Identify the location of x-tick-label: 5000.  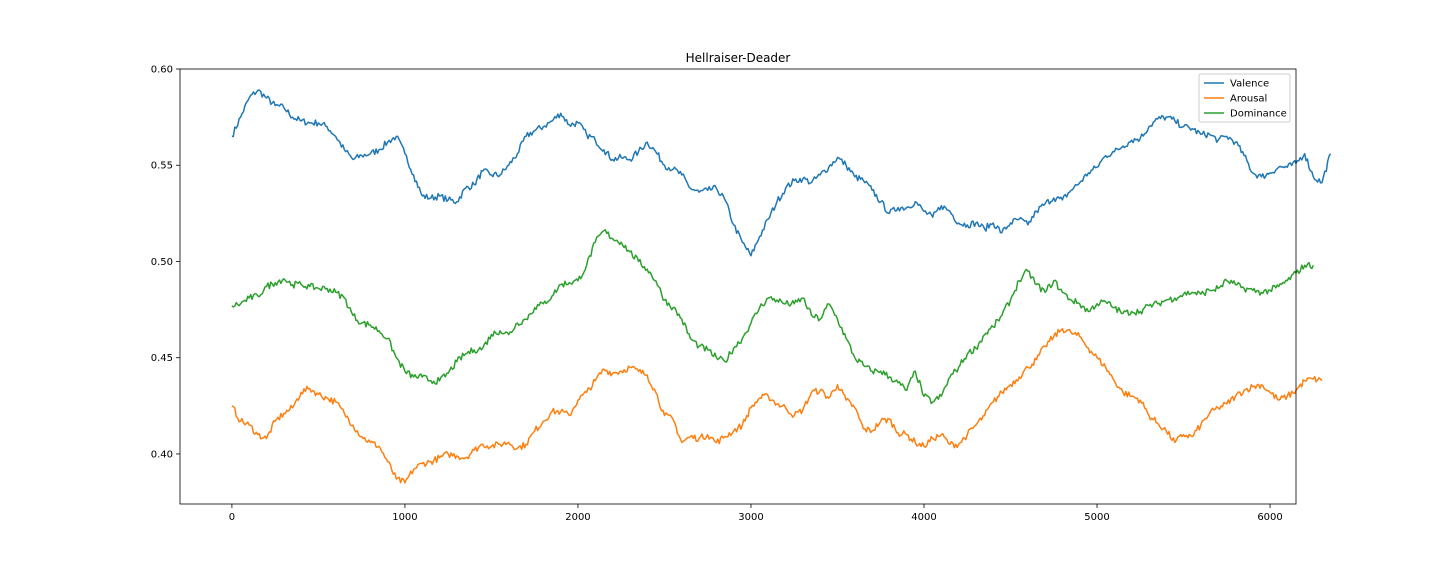
(1096, 517).